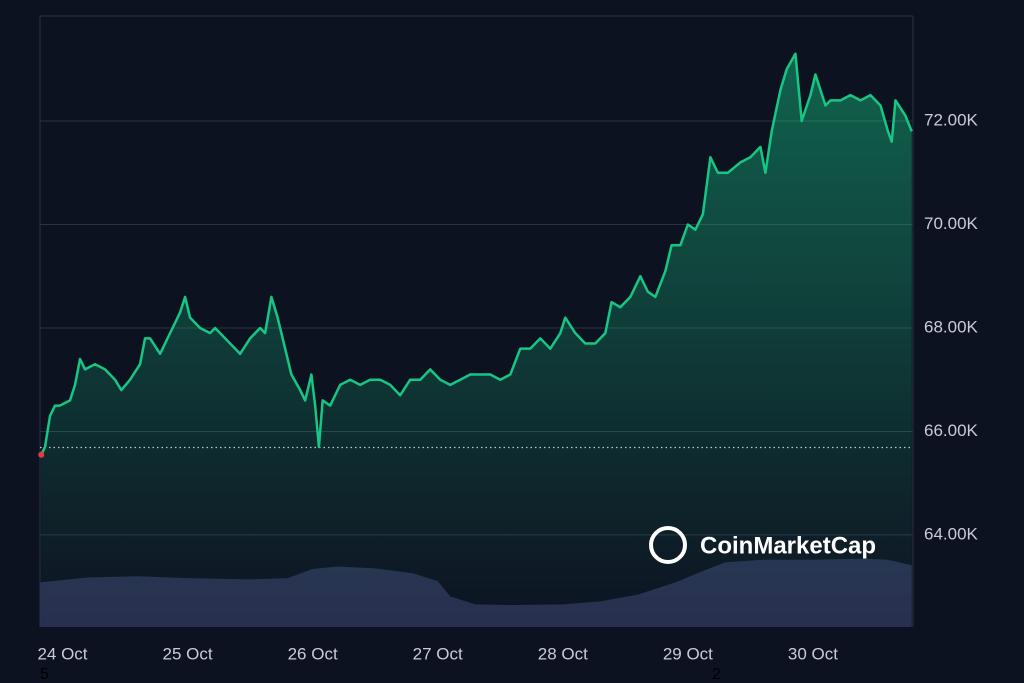 The width and height of the screenshot is (1024, 683). I want to click on x-tick-label: 27 Oct, so click(438, 653).